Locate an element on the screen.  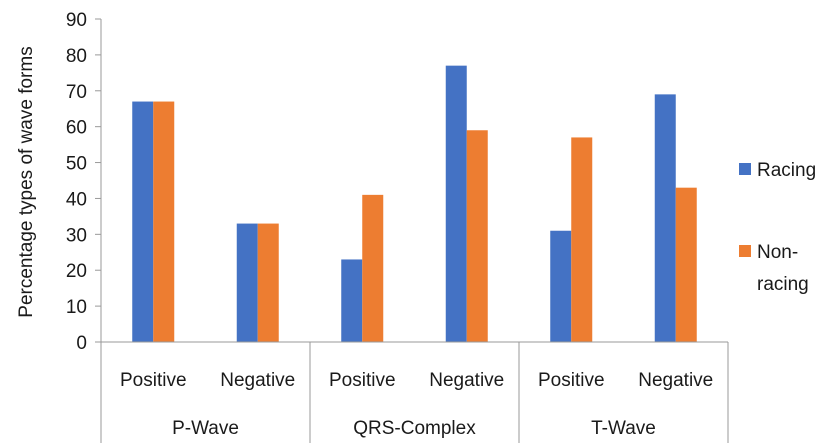
y-tick-label: 80 is located at coordinates (76, 56).